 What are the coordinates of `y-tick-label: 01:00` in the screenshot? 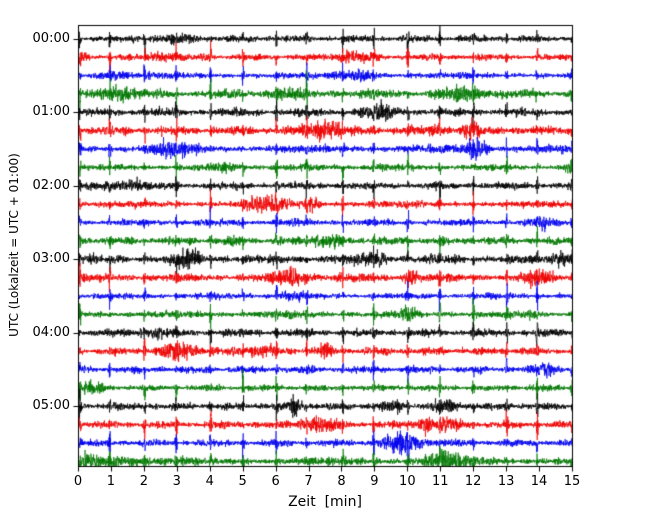 It's located at (51, 112).